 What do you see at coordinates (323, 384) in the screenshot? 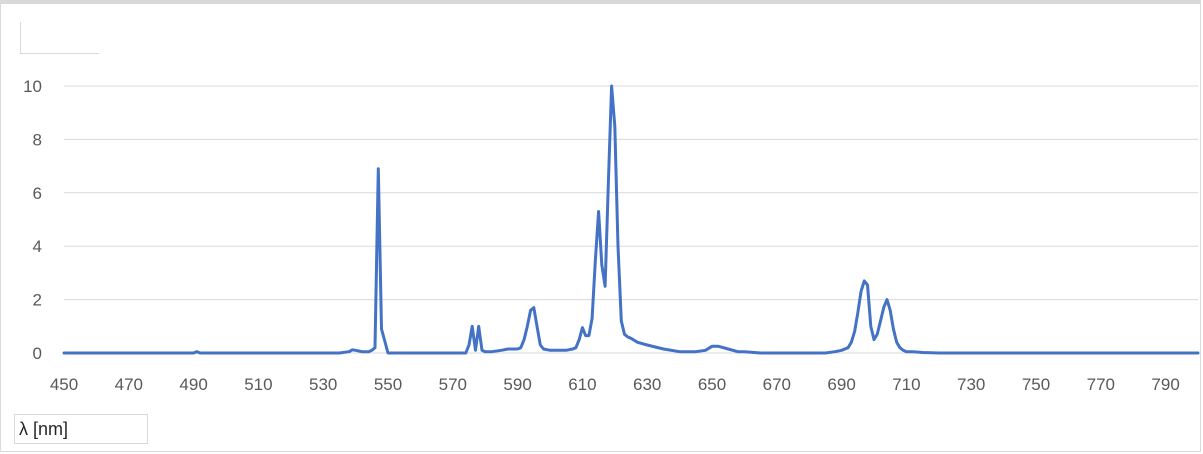
I see `x-tick-label: 530` at bounding box center [323, 384].